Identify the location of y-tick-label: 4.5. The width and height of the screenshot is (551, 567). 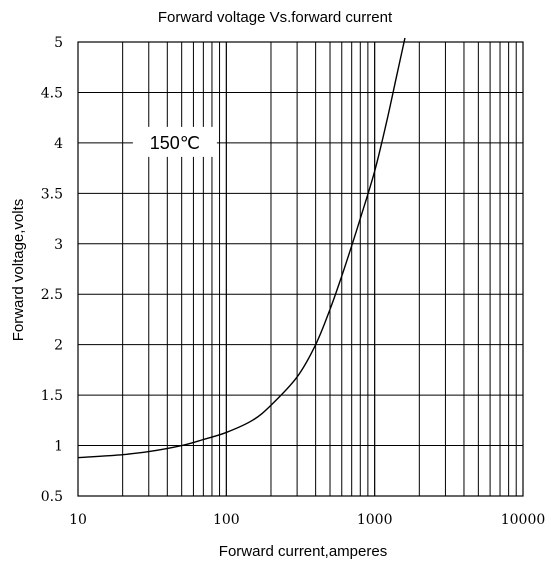
(52, 93).